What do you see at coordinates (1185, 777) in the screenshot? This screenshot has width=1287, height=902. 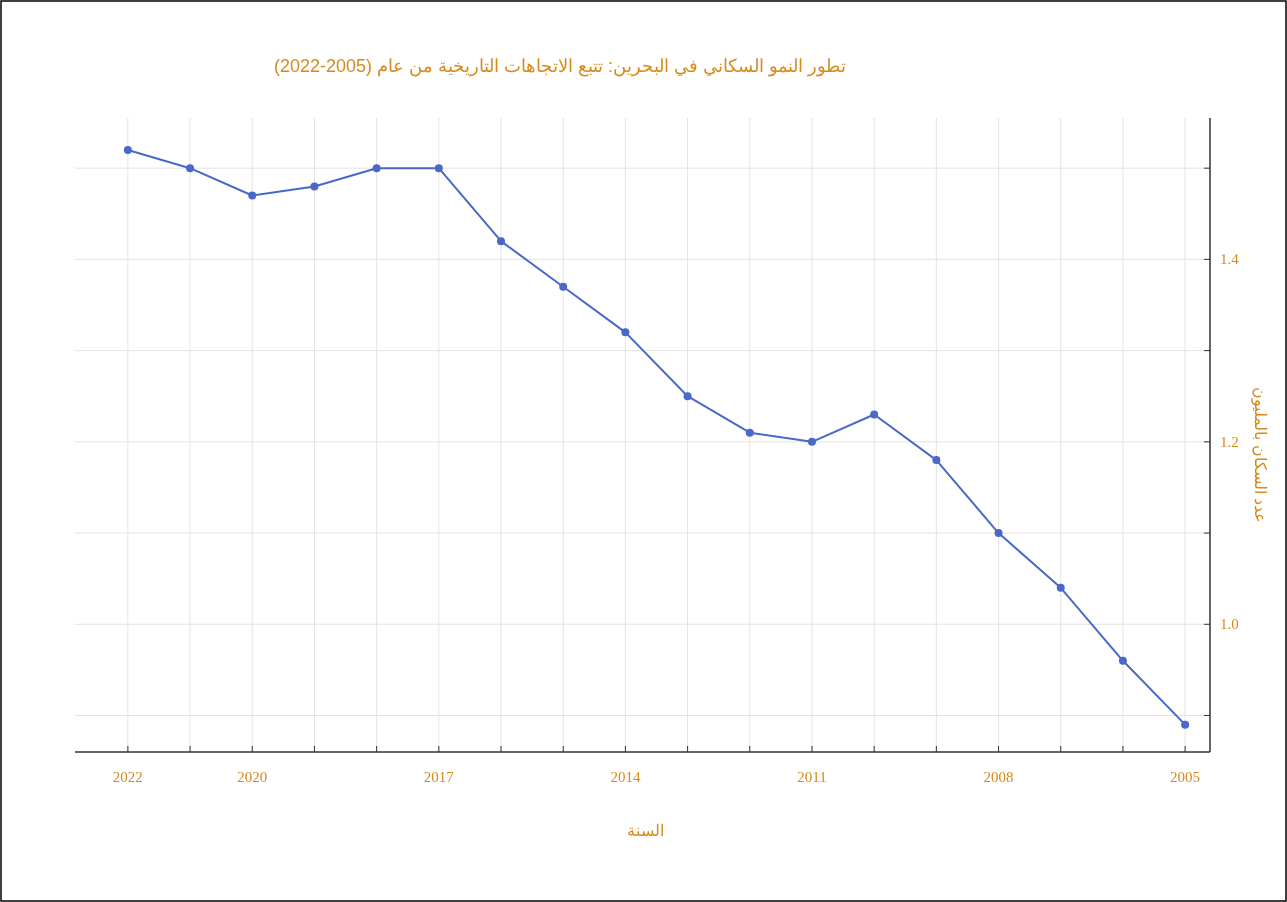 I see `x-tick-label: 2005` at bounding box center [1185, 777].